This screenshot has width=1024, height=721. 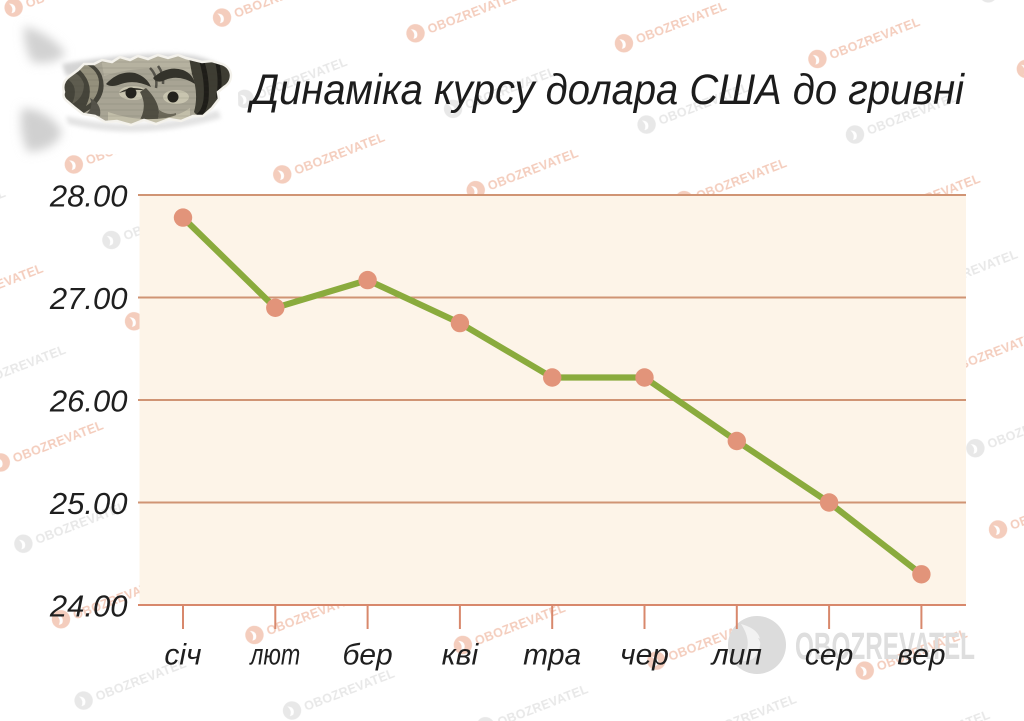 I want to click on svg-text: 25.00, so click(x=88, y=503).